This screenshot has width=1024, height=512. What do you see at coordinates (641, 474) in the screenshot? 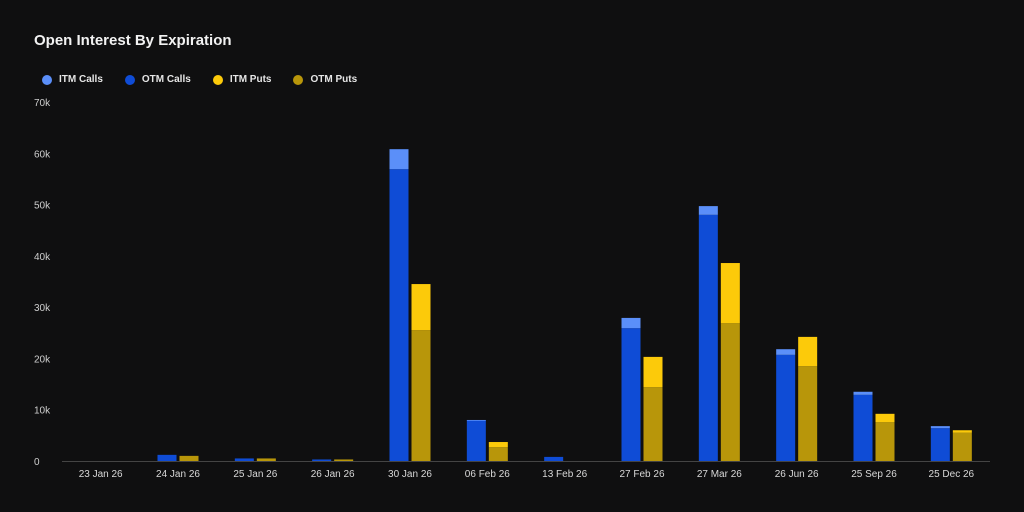
I see `x-tick-label: 27 Feb 26` at bounding box center [641, 474].